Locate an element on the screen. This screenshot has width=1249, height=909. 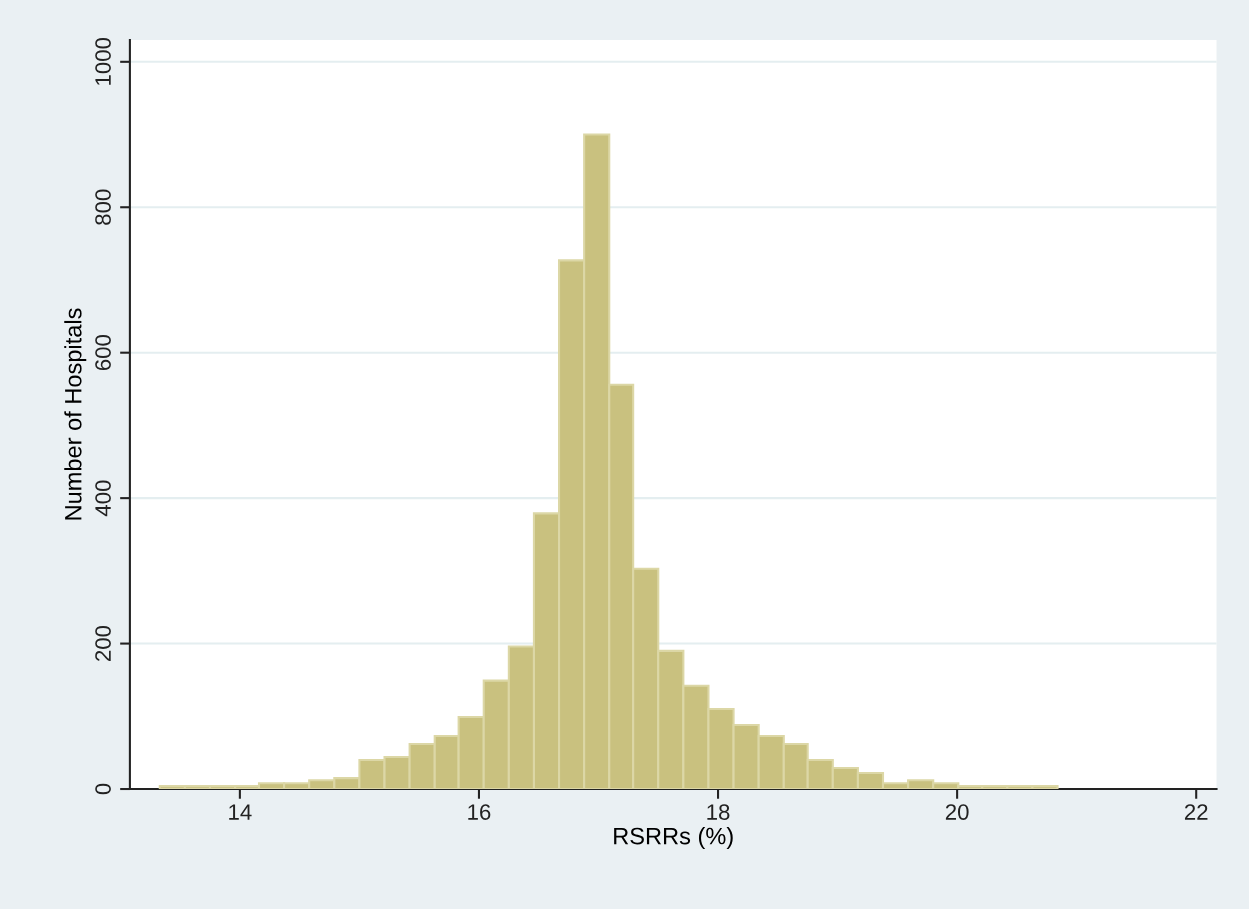
y-tick-label: 400 is located at coordinates (103, 498).